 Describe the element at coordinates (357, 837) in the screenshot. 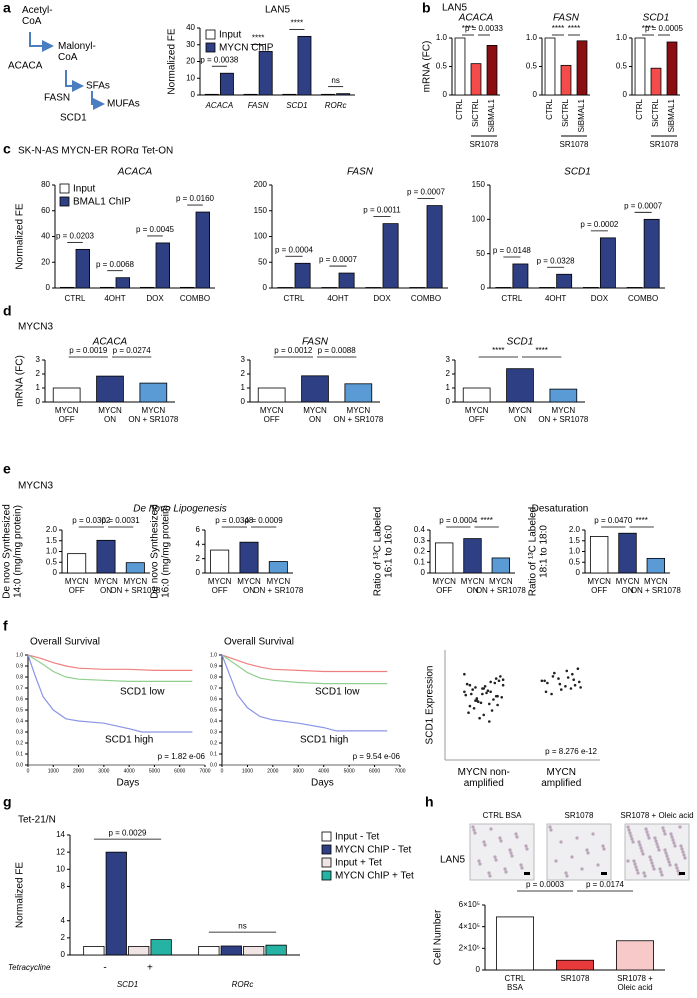

I see `legend-label: Input - Tet` at that location.